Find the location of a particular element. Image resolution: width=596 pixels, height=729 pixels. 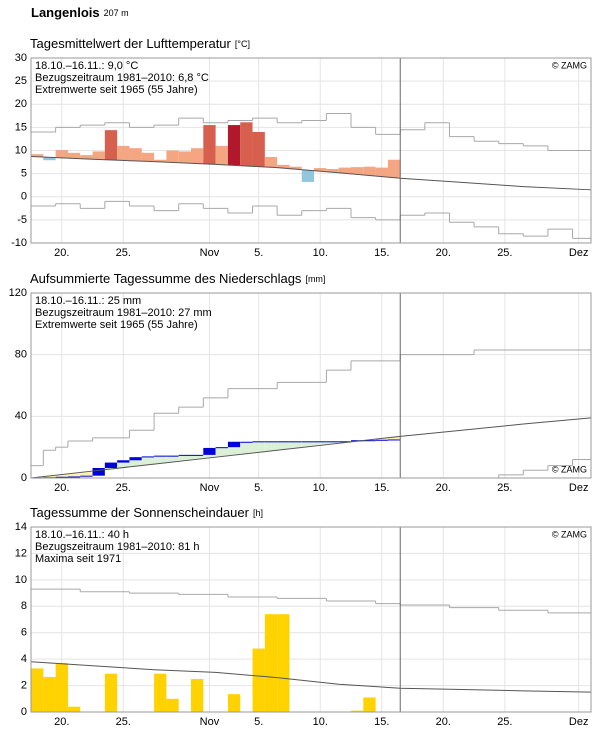

y-tick-label: 25 is located at coordinates (21, 81).